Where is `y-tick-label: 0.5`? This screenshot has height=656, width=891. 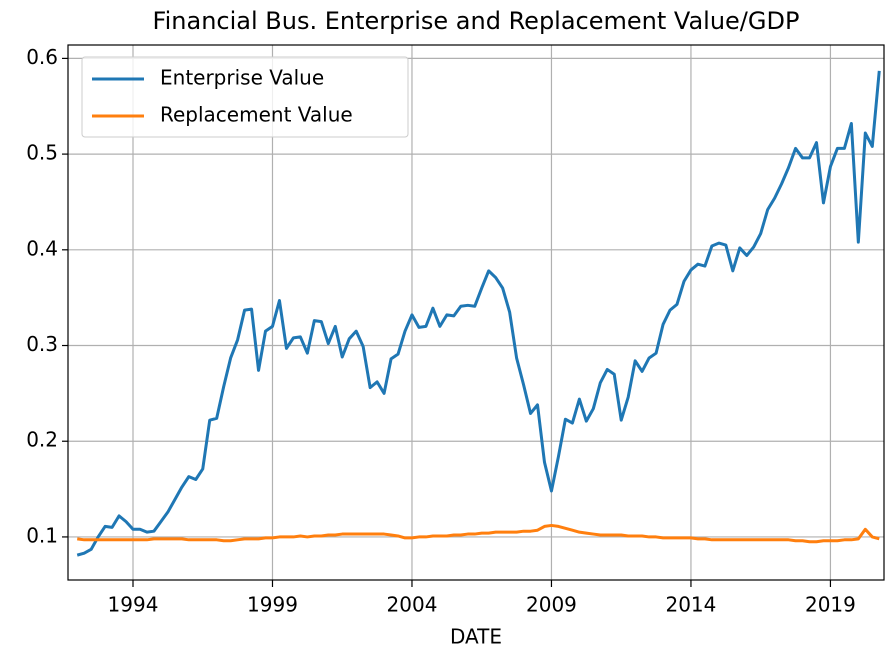 y-tick-label: 0.5 is located at coordinates (42, 153).